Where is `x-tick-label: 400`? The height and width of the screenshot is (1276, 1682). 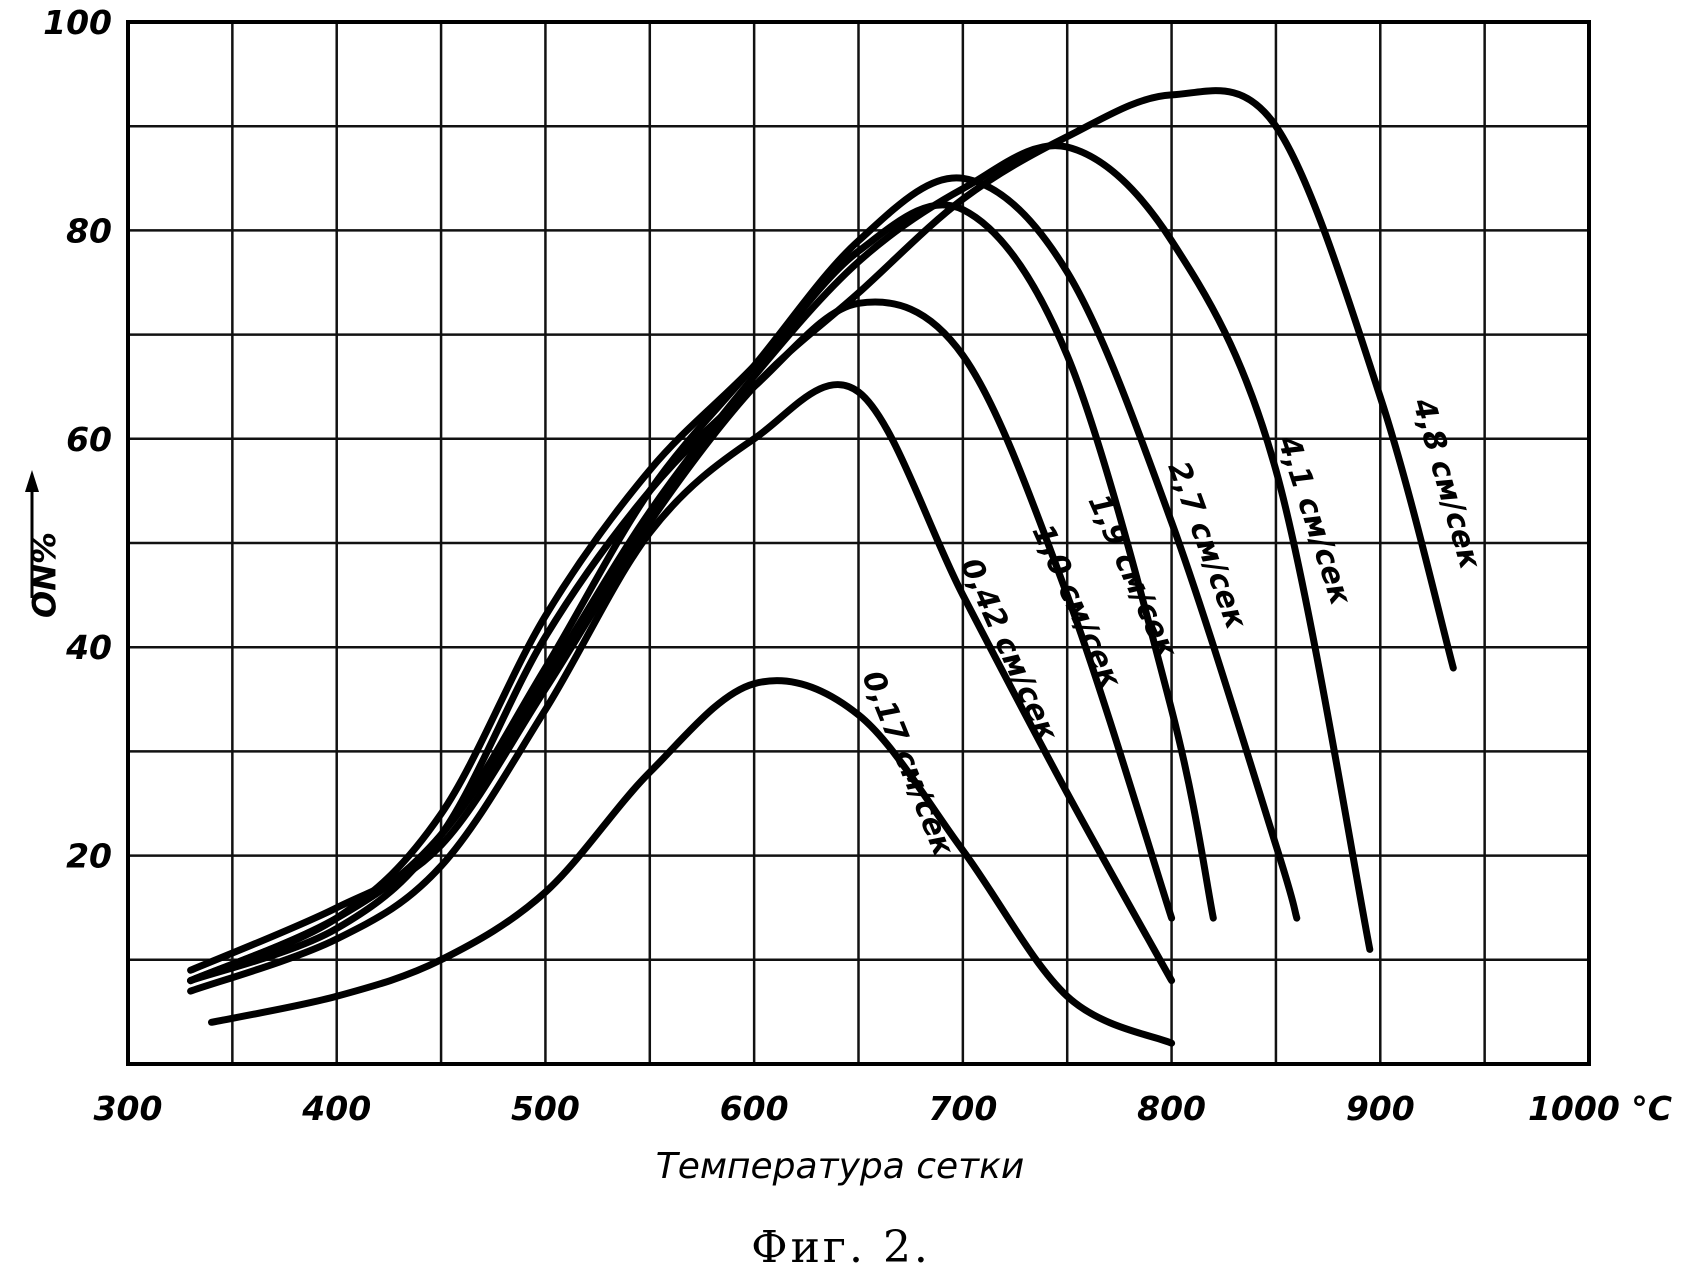
x-tick-label: 400 is located at coordinates (336, 1108).